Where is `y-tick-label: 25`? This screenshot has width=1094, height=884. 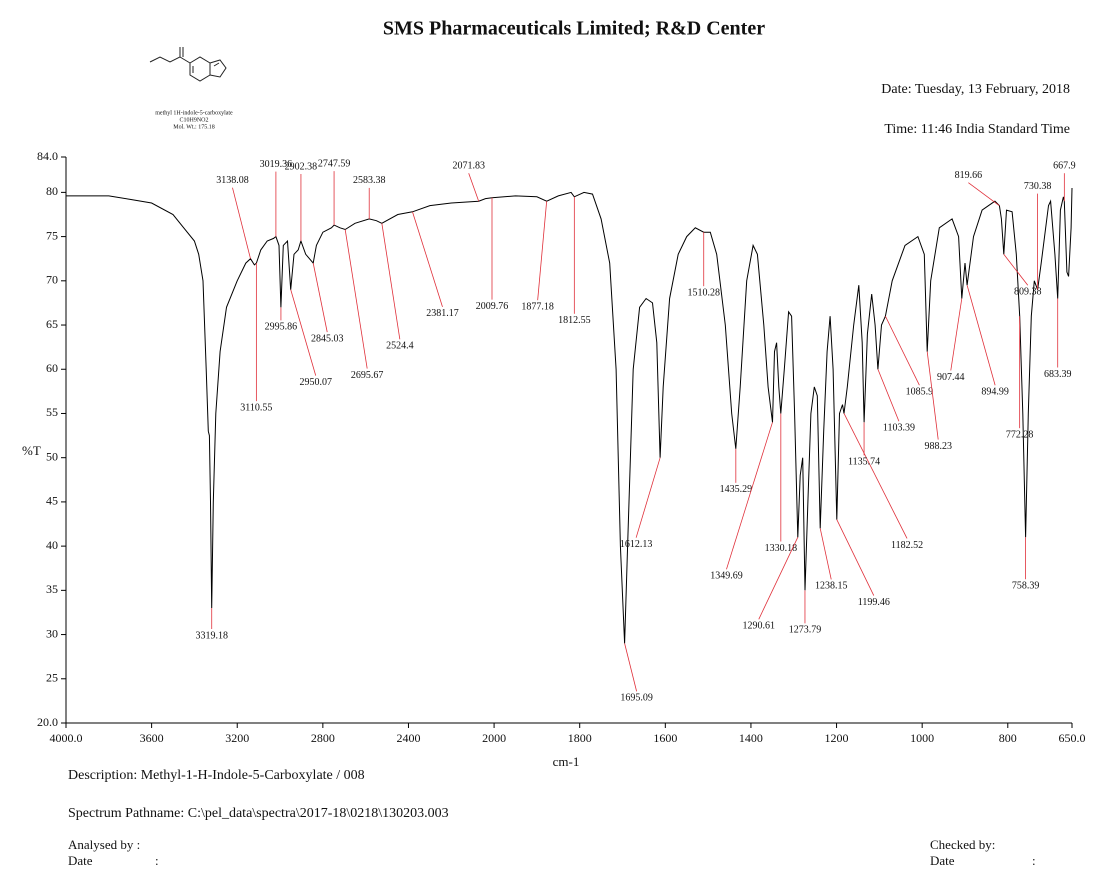 y-tick-label: 25 is located at coordinates (52, 678).